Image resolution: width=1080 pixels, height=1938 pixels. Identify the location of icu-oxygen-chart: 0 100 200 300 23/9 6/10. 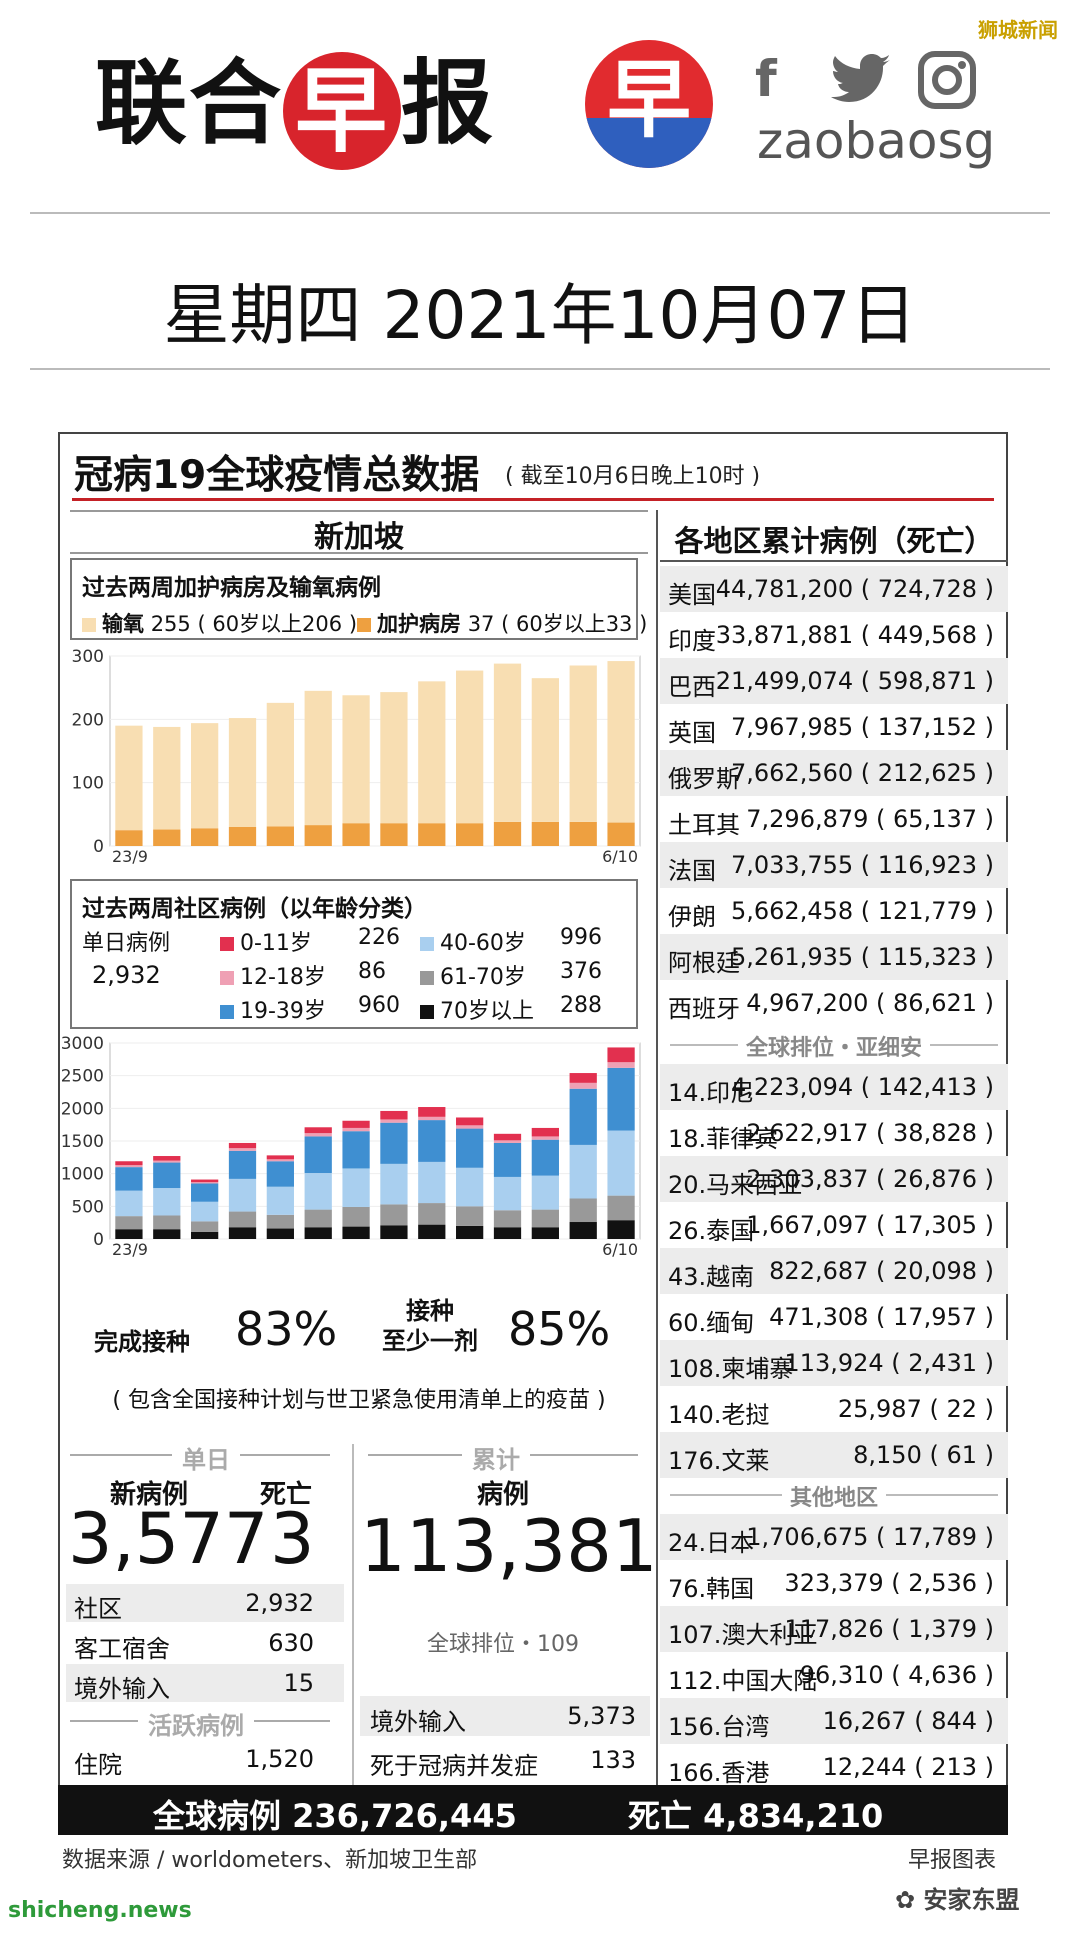
(356, 756).